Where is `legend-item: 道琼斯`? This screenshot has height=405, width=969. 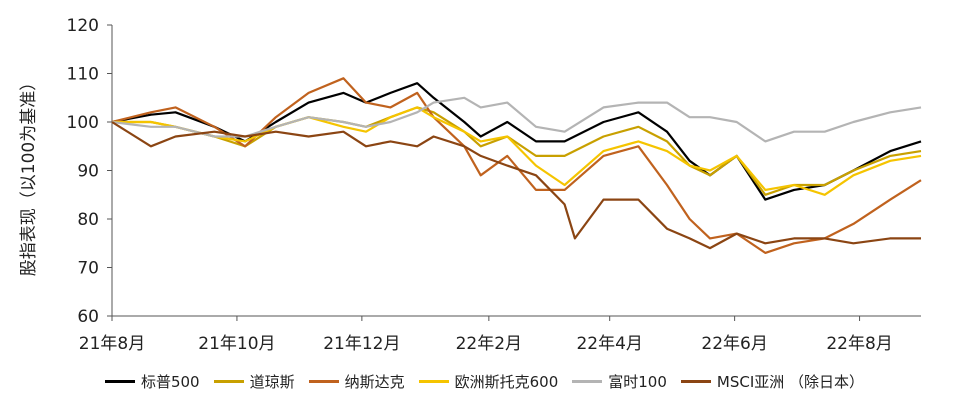 legend-item: 道琼斯 is located at coordinates (254, 381).